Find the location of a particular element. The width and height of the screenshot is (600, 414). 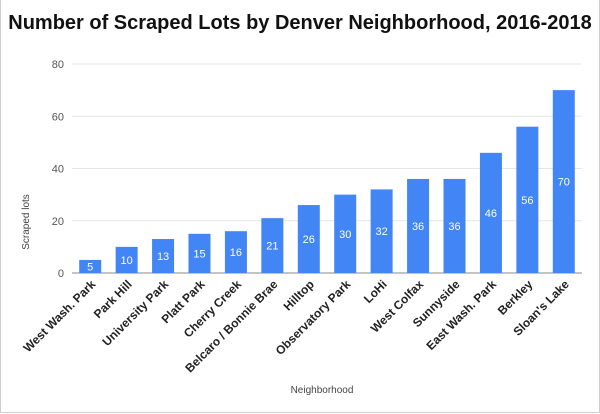

y-axis-ticks: 0 20 40 60 80 is located at coordinates (58, 169).